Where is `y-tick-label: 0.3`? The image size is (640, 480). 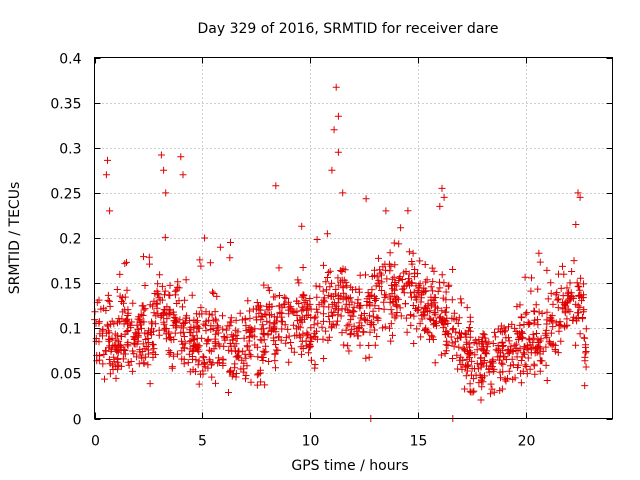 y-tick-label: 0.3 is located at coordinates (70, 150).